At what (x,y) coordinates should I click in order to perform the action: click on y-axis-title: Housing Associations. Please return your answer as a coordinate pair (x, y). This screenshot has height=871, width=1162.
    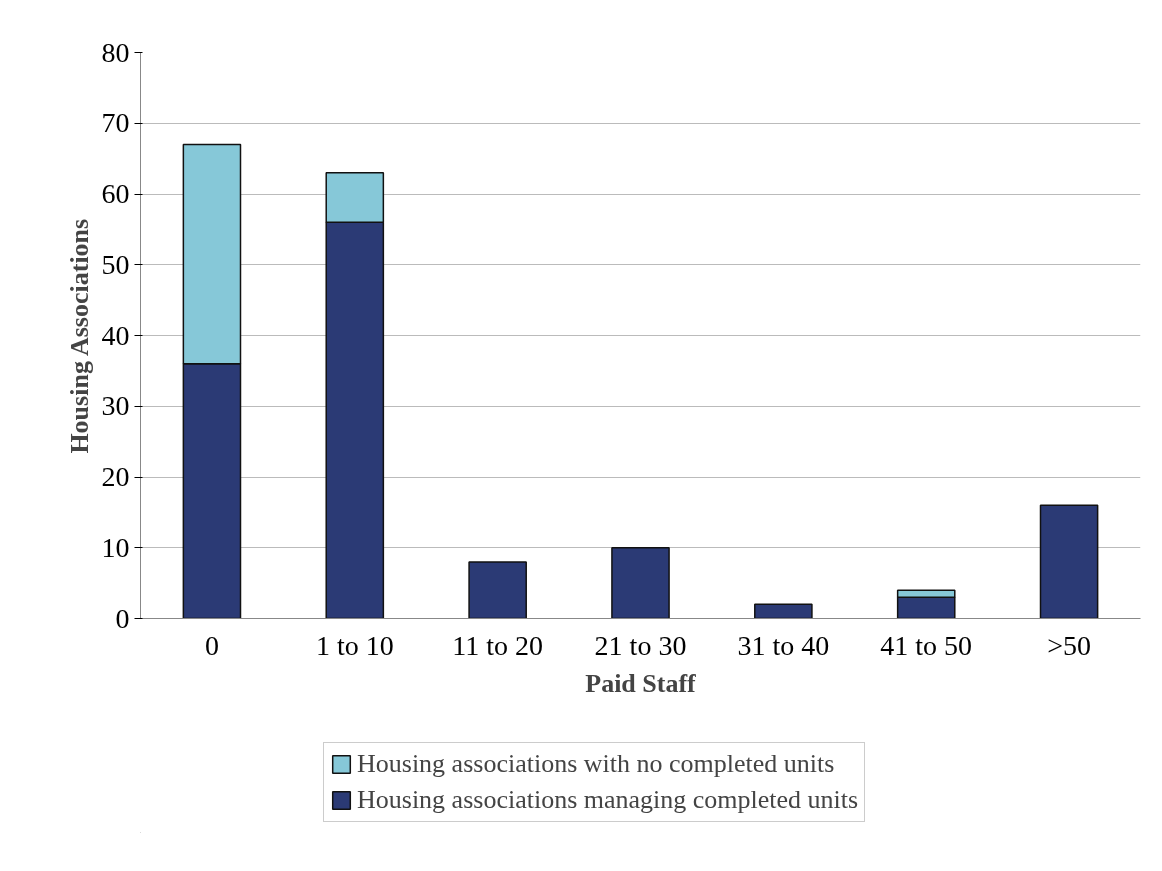
    Looking at the image, I should click on (79, 336).